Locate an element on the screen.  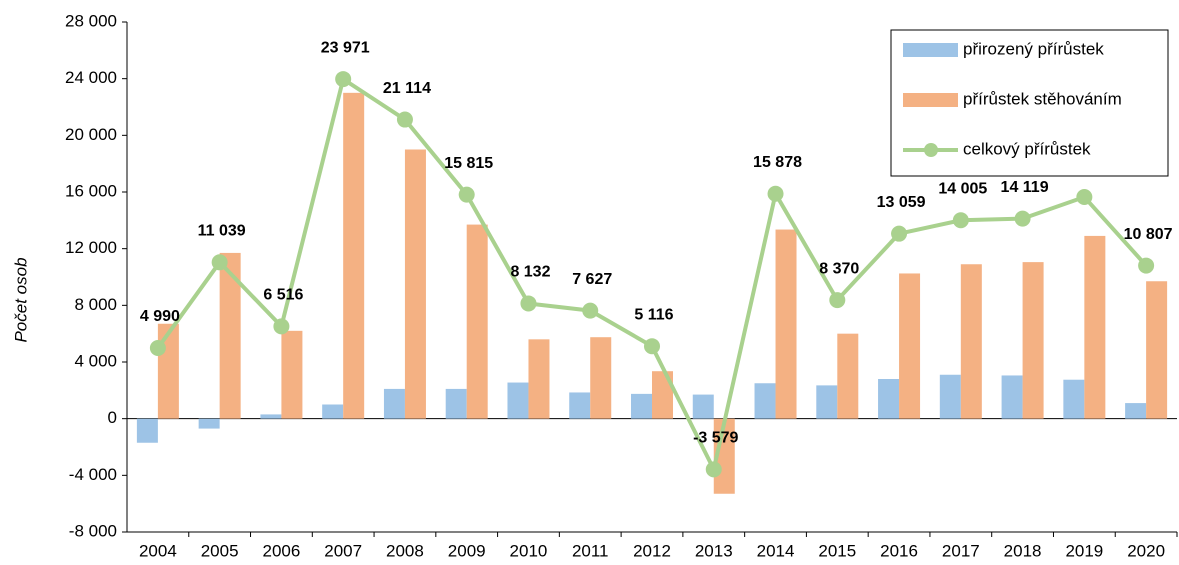
data-label: 14 005 is located at coordinates (962, 188).